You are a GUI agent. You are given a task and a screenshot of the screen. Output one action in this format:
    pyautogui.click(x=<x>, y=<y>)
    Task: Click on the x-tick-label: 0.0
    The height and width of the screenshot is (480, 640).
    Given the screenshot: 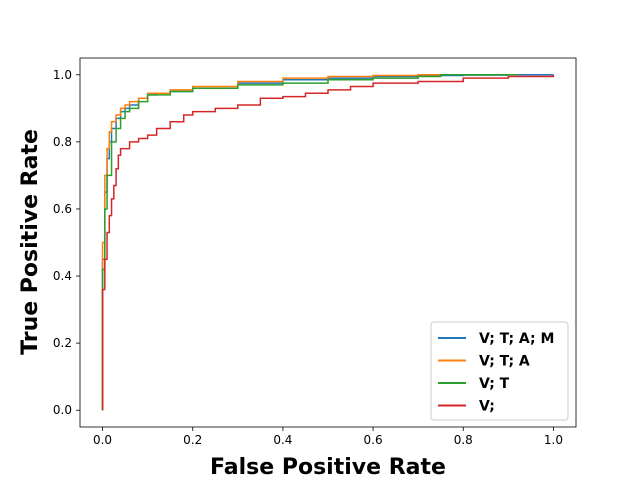 What is the action you would take?
    pyautogui.click(x=102, y=440)
    